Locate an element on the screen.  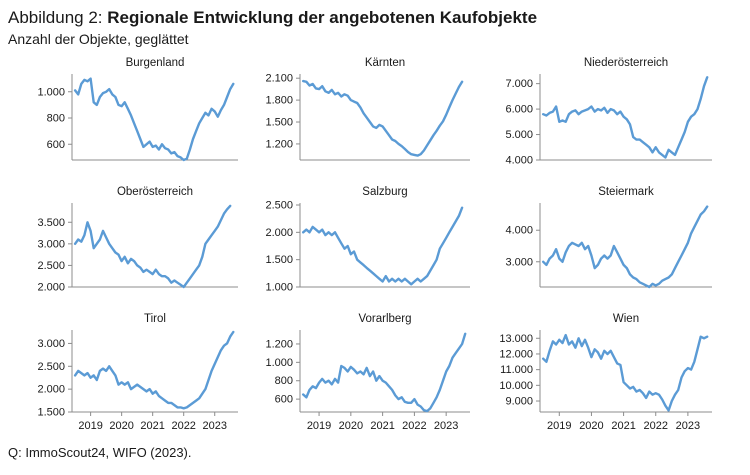
y-tick-label: 3.500 is located at coordinates (51, 223).